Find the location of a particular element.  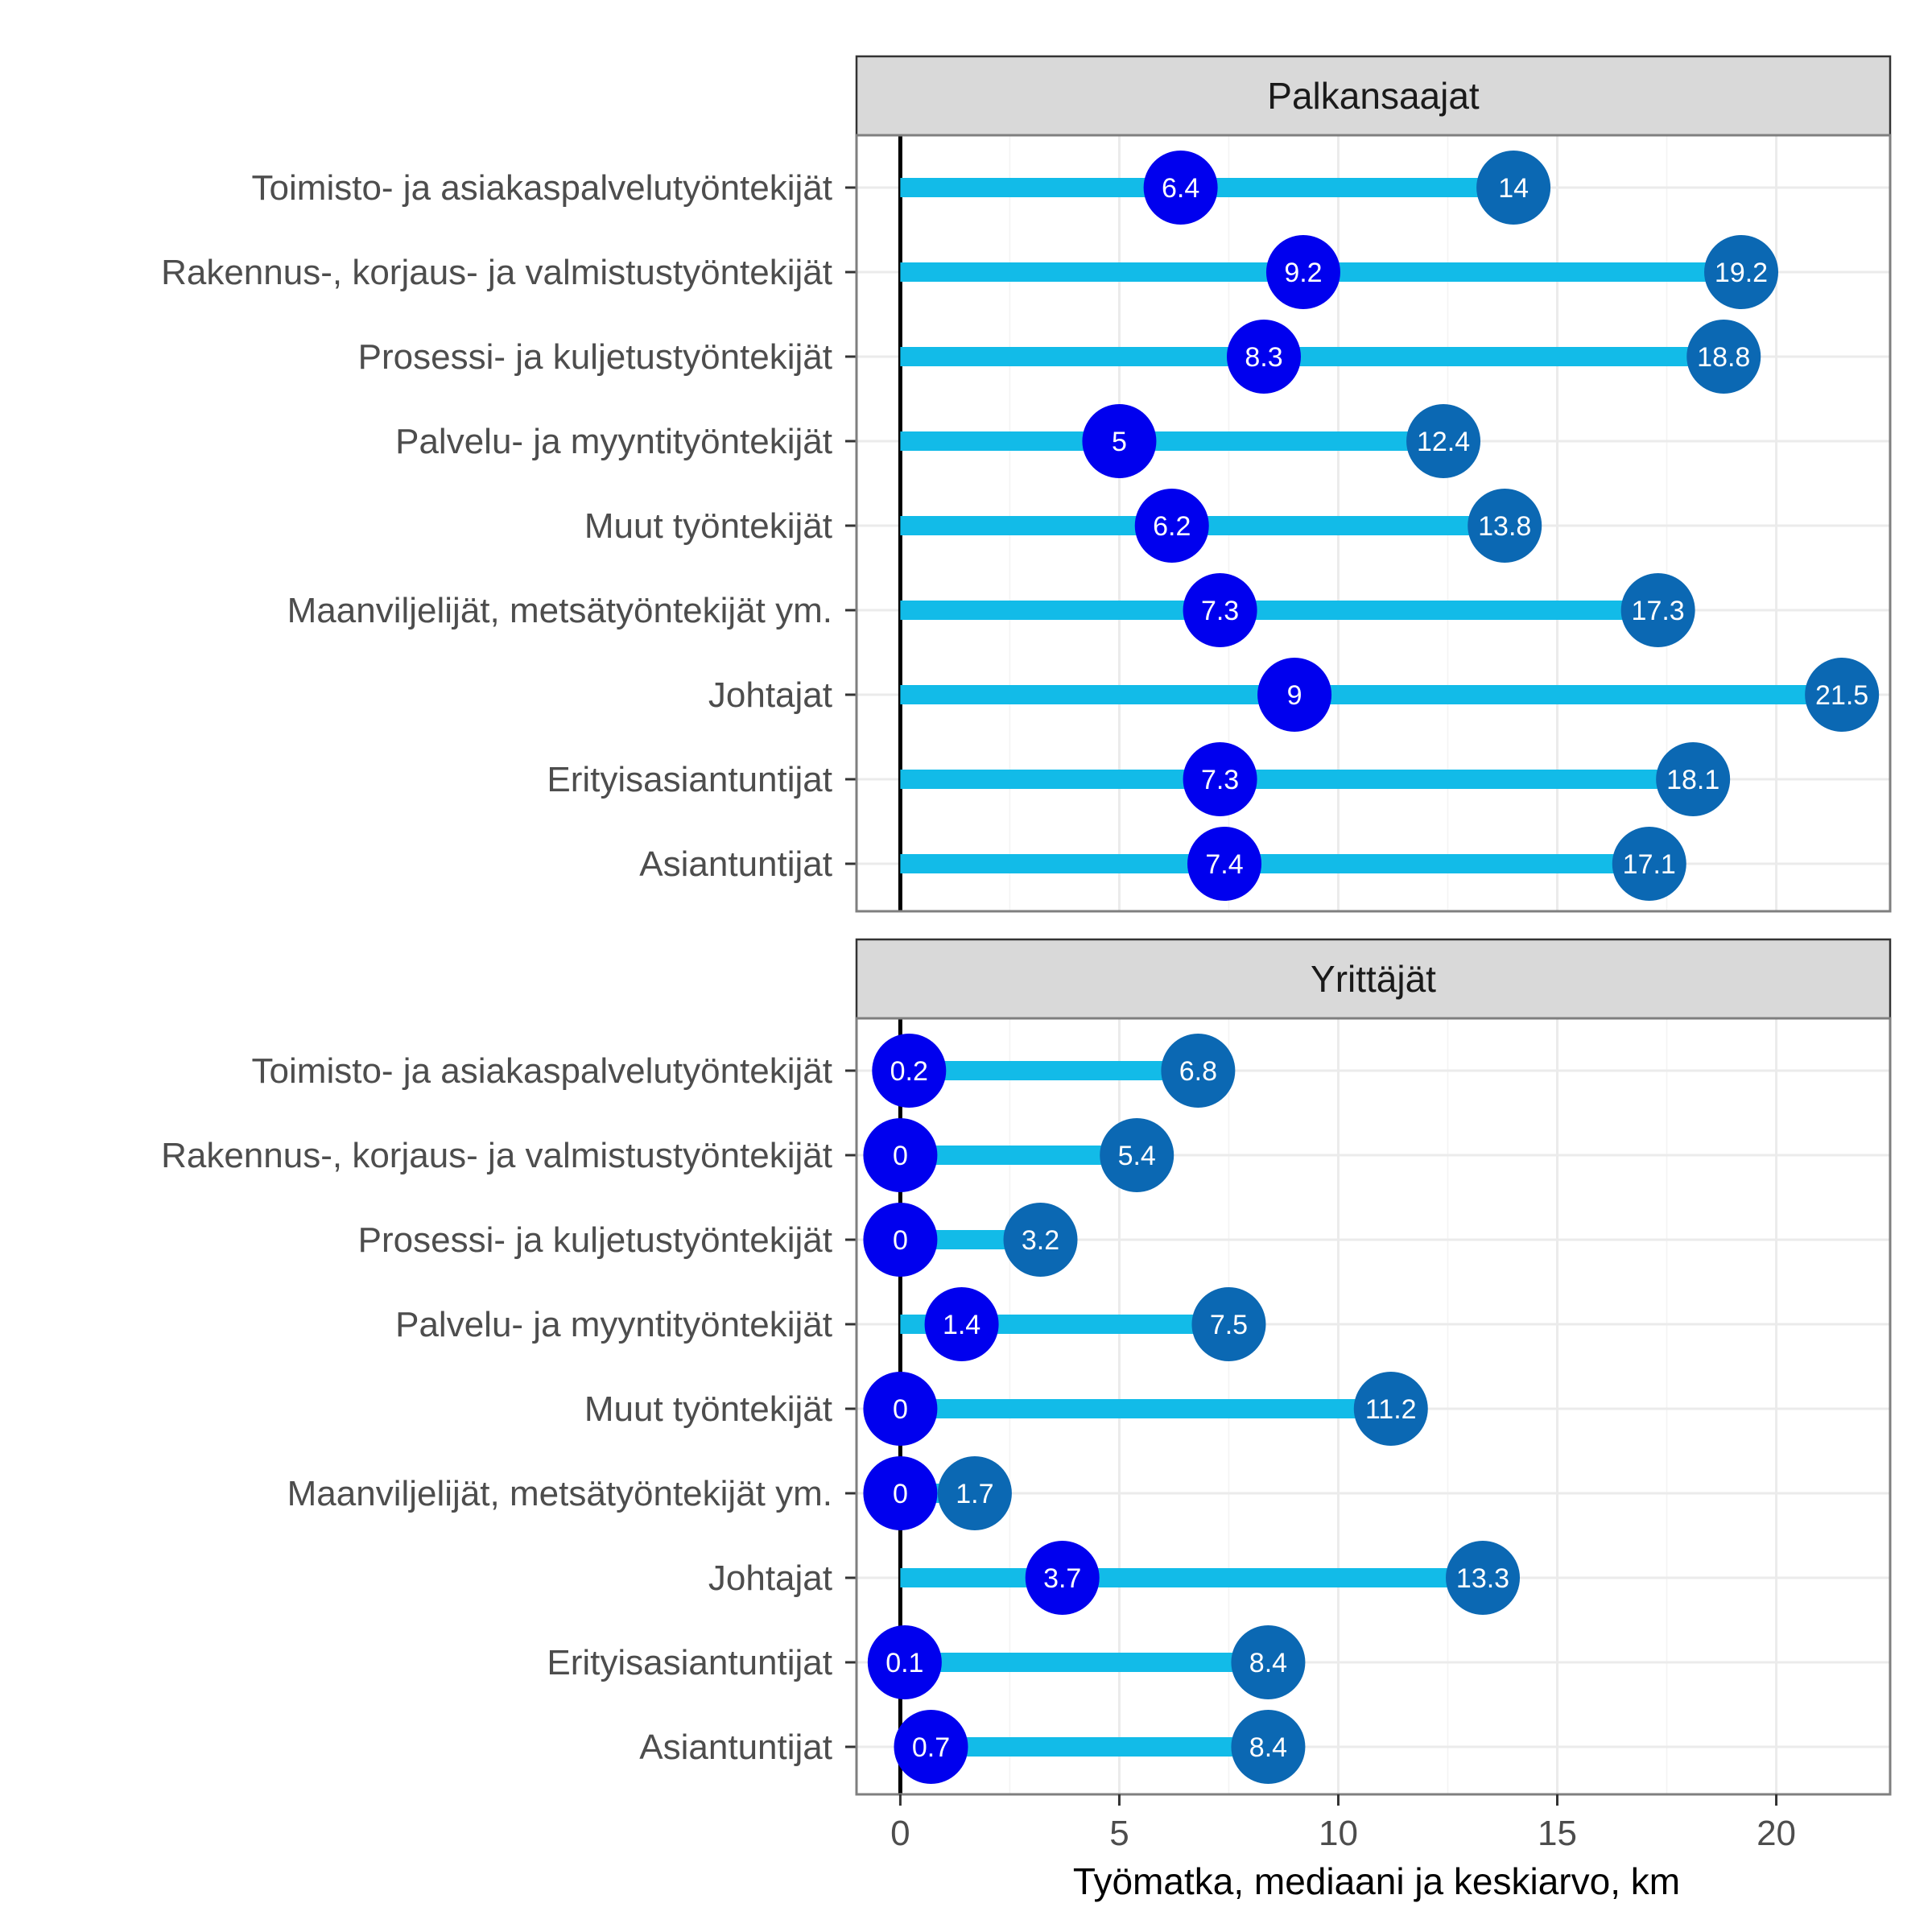

median-label: 8.3 is located at coordinates (1263, 357).